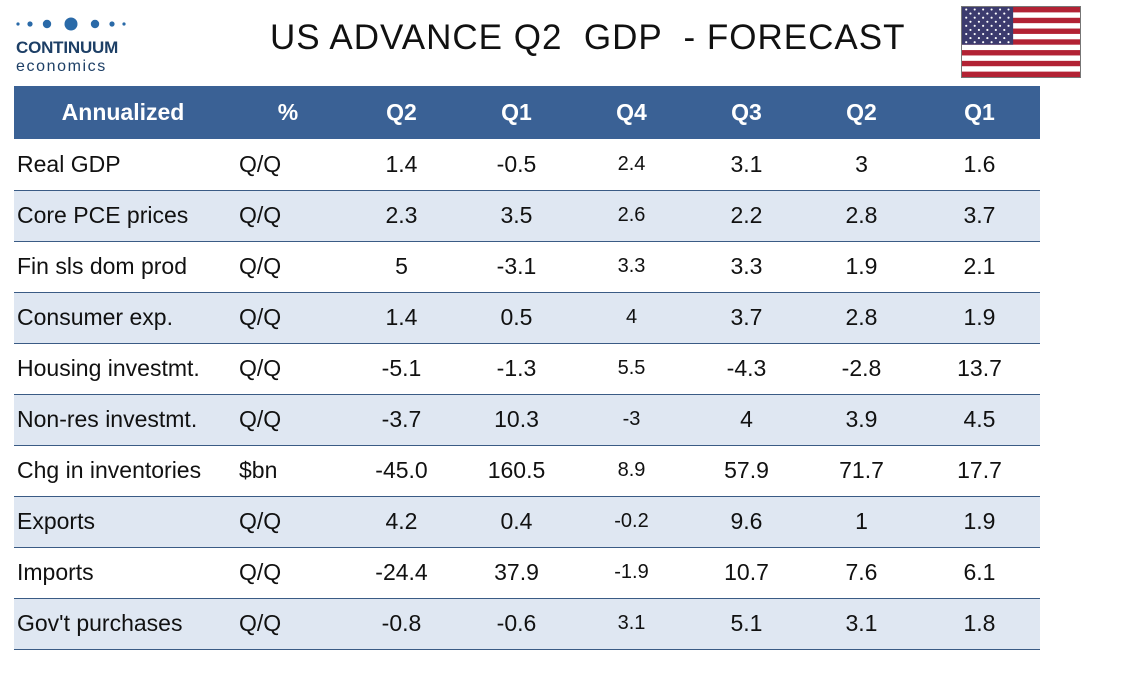  Describe the element at coordinates (516, 163) in the screenshot. I see `cell-q1-current: -0.5` at that location.